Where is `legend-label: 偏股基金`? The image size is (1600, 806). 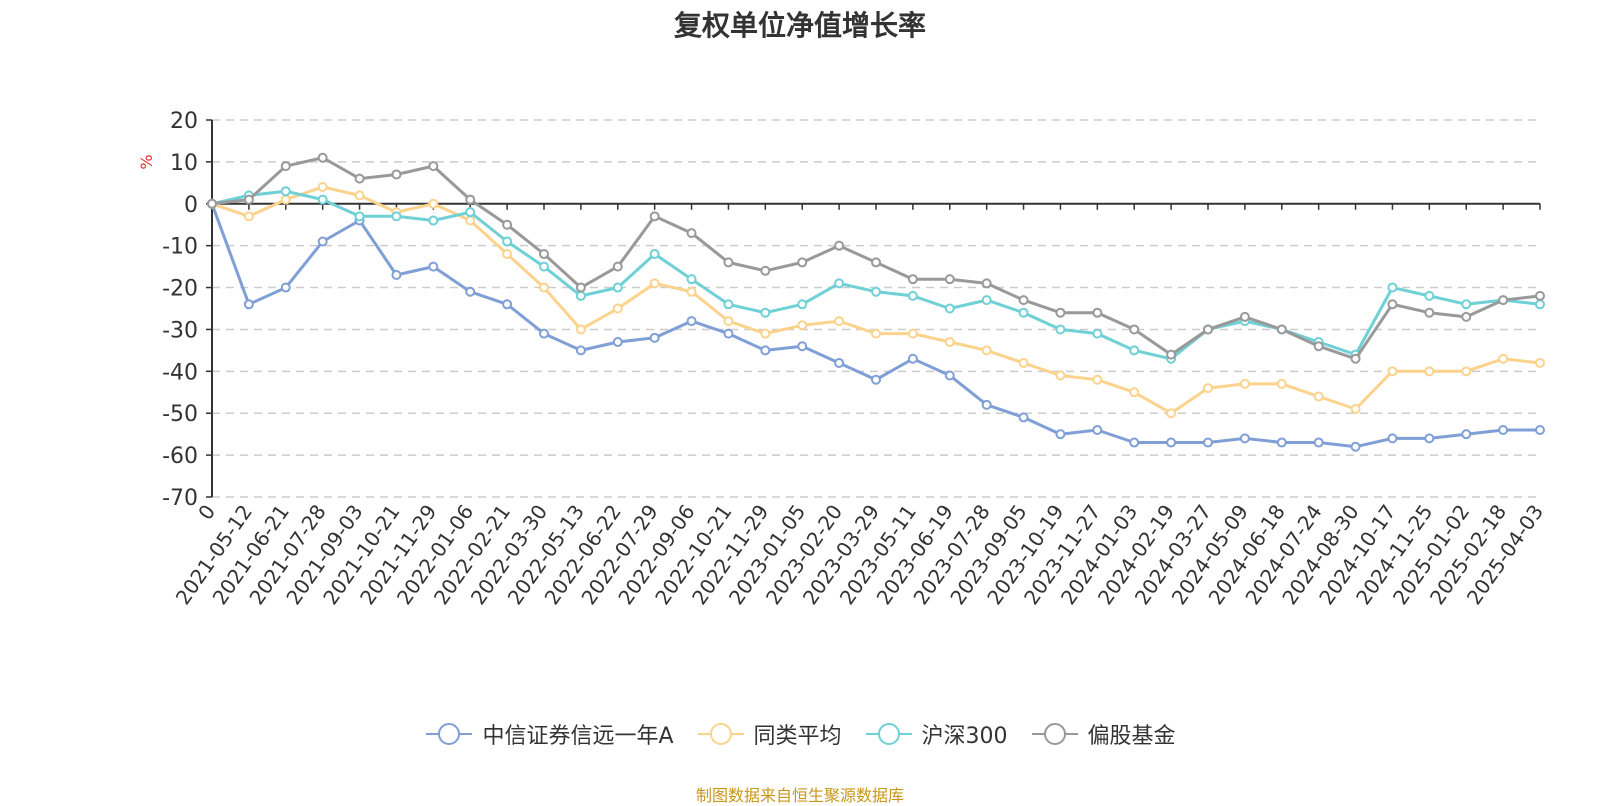 legend-label: 偏股基金 is located at coordinates (1131, 736).